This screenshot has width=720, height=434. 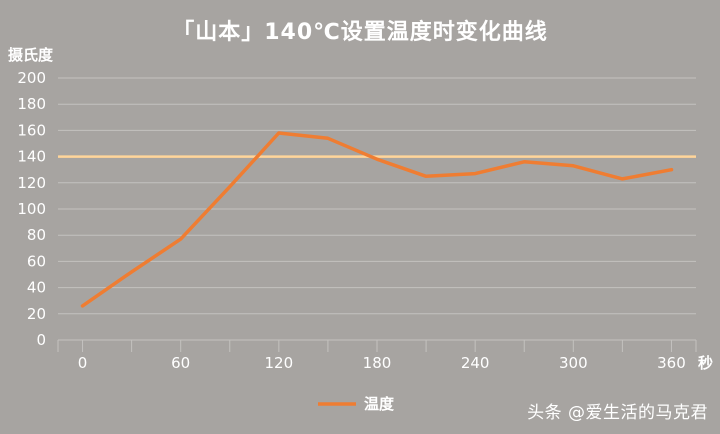 What do you see at coordinates (705, 363) in the screenshot?
I see `x-axis-unit-label: 秒` at bounding box center [705, 363].